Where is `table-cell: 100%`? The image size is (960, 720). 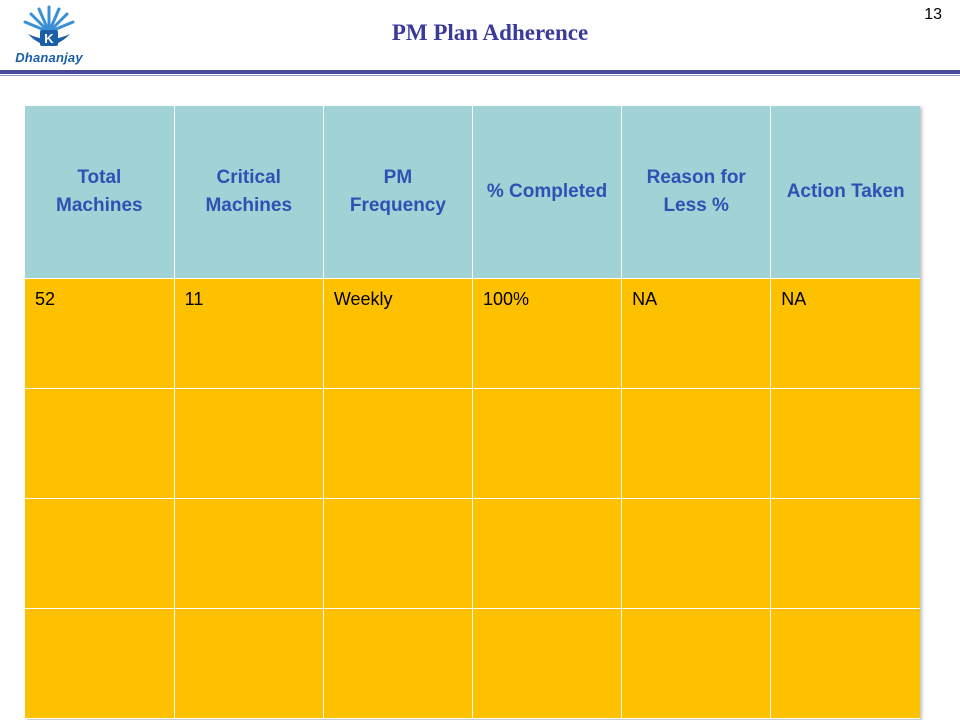
table-cell: 100% is located at coordinates (547, 333).